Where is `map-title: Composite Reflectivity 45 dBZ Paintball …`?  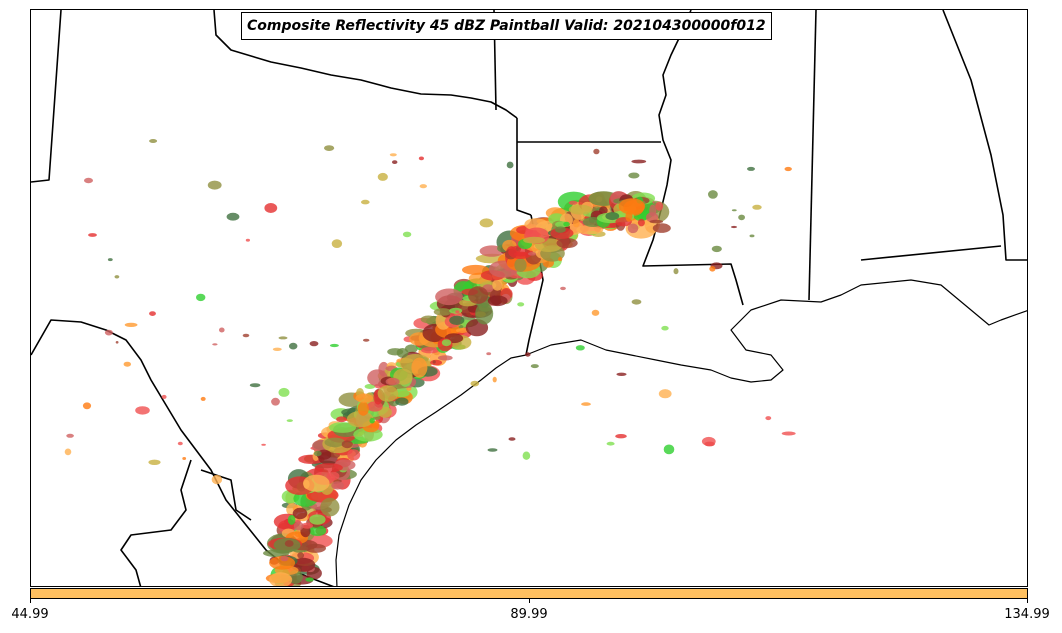 map-title: Composite Reflectivity 45 dBZ Paintball … is located at coordinates (506, 26).